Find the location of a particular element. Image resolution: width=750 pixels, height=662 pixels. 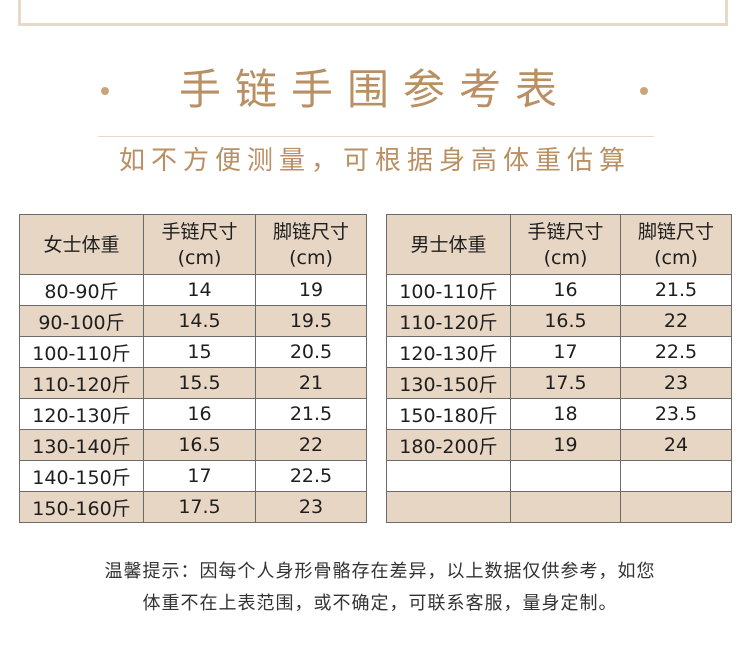

note-line-2: 体重不在上表范围，或不确定，可联系客服，量身定制。 is located at coordinates (380, 603).